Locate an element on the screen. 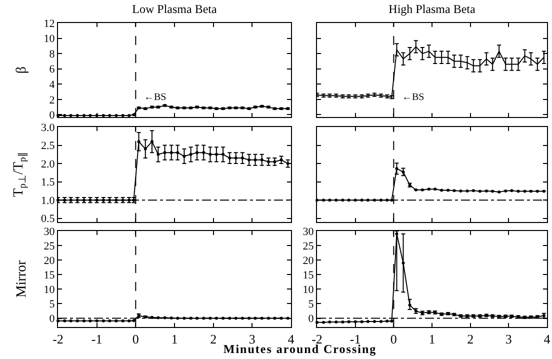 This screenshot has height=359, width=552. y-tick-label: 1.5 is located at coordinates (48, 182).